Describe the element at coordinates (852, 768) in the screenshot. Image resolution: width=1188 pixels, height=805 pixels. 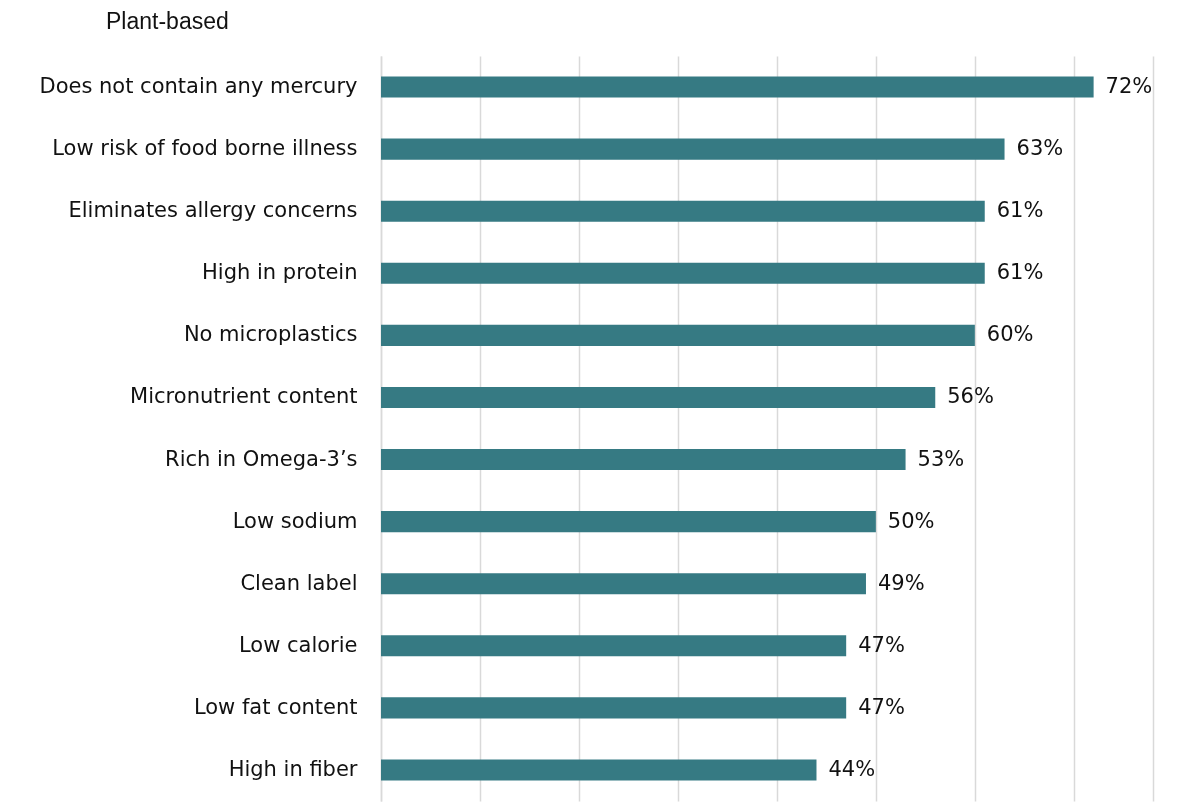
I see `data-label: 44%` at that location.